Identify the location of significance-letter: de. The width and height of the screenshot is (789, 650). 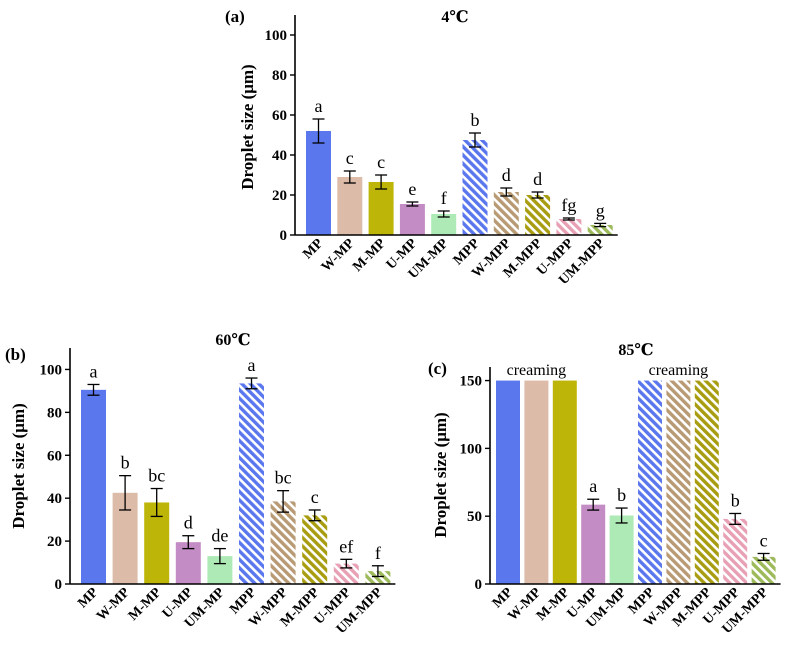
(219, 536).